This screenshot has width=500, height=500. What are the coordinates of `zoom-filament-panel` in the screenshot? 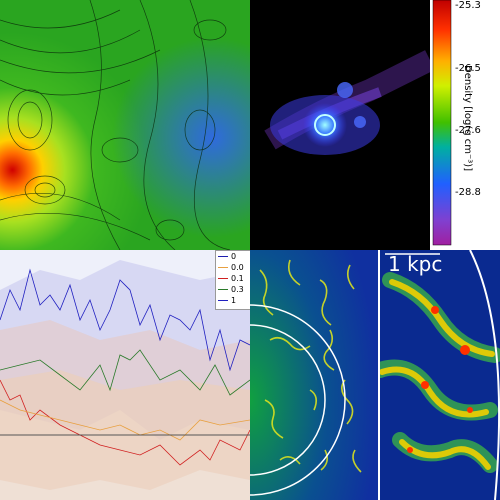 It's located at (440, 375).